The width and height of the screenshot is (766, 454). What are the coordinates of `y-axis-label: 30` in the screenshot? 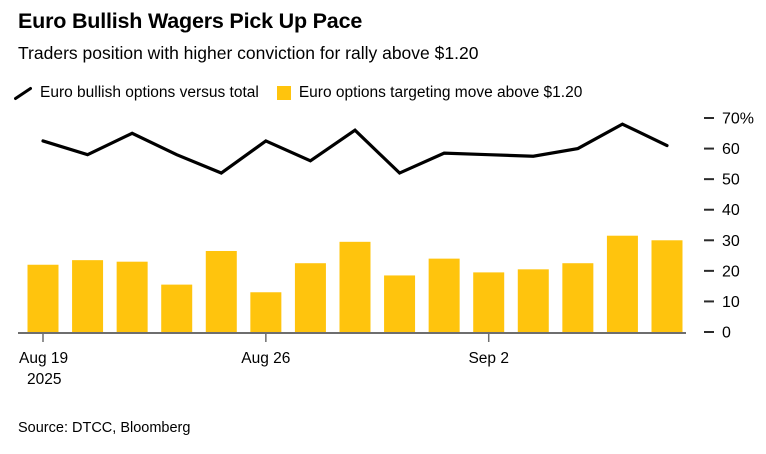 It's located at (731, 241).